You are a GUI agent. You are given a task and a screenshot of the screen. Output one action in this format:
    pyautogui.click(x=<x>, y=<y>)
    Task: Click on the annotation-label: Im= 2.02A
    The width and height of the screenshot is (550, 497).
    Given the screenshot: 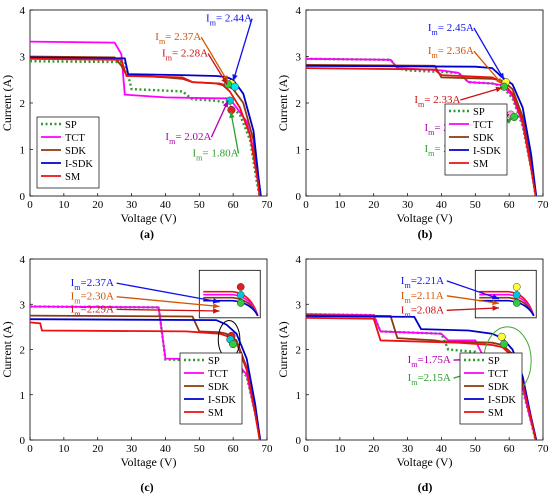 What is the action you would take?
    pyautogui.click(x=188, y=138)
    